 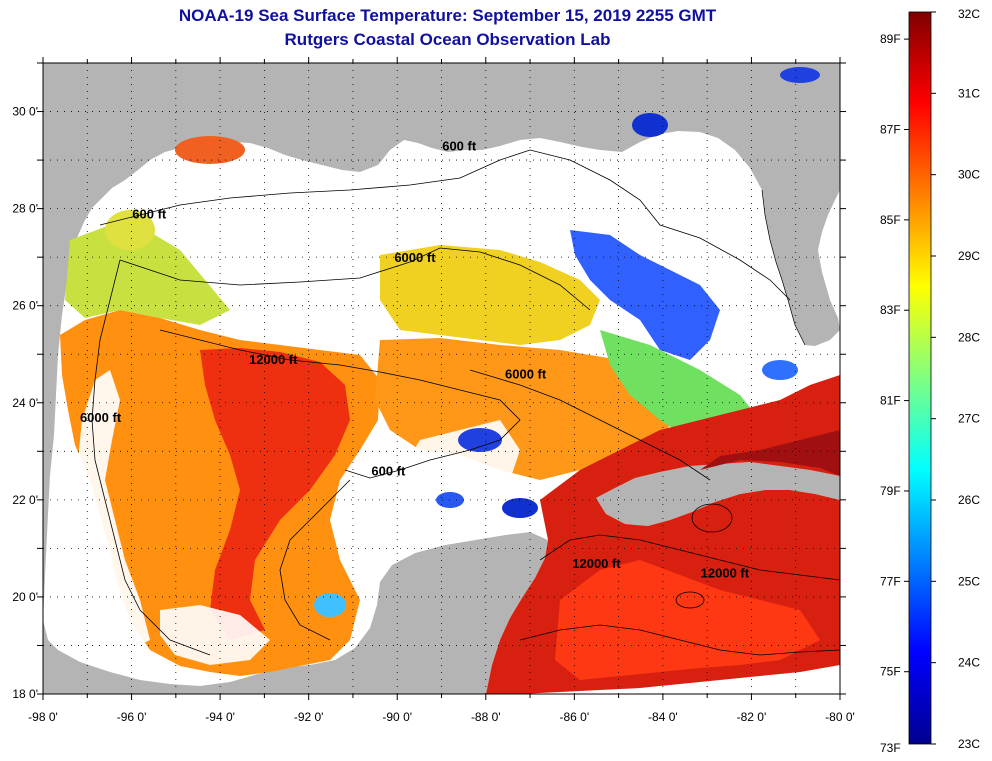 I want to click on sst-east-cool, so click(x=645, y=295).